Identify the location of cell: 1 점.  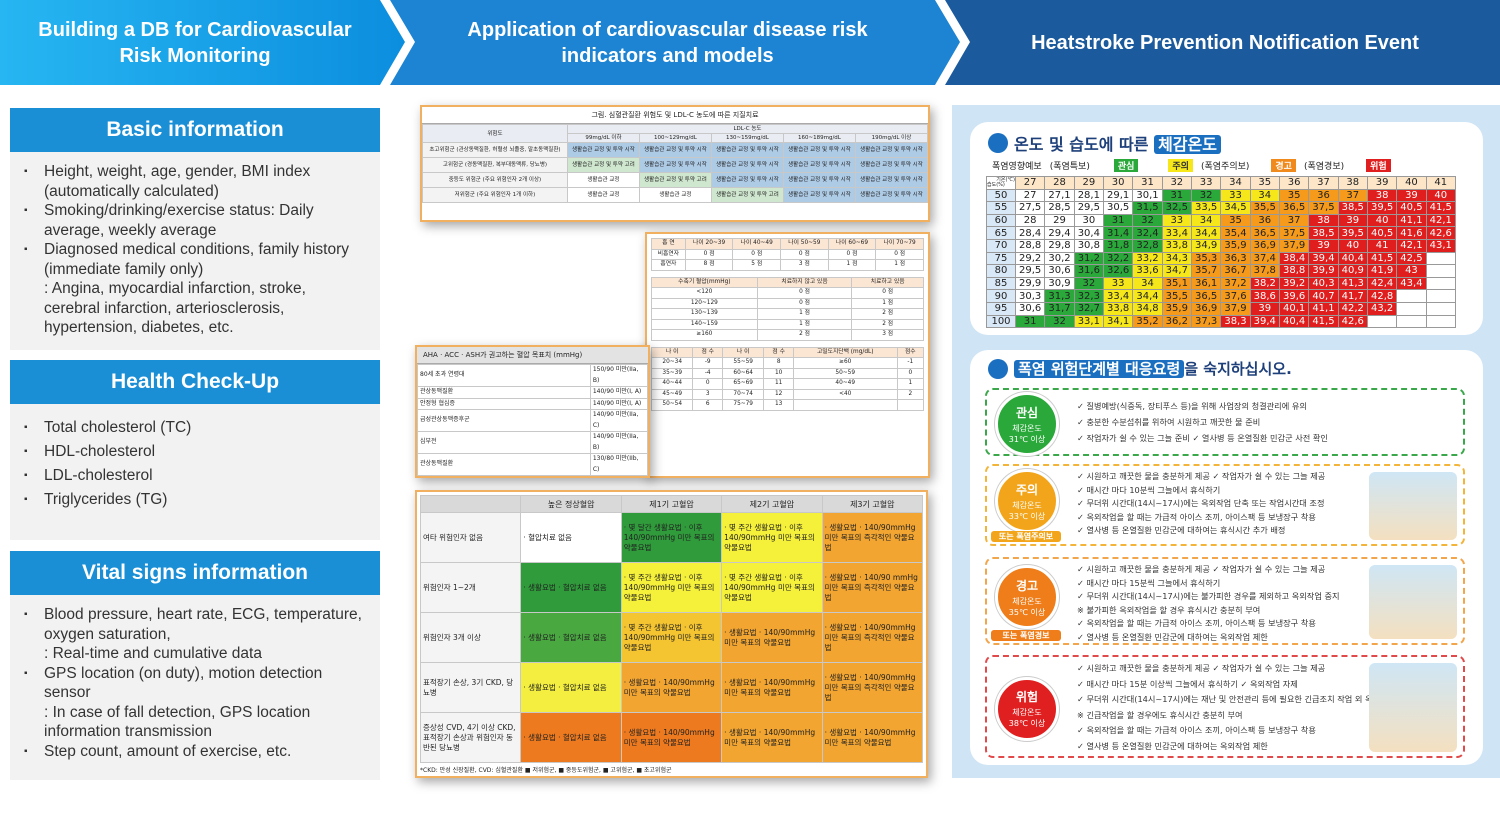
(804, 314).